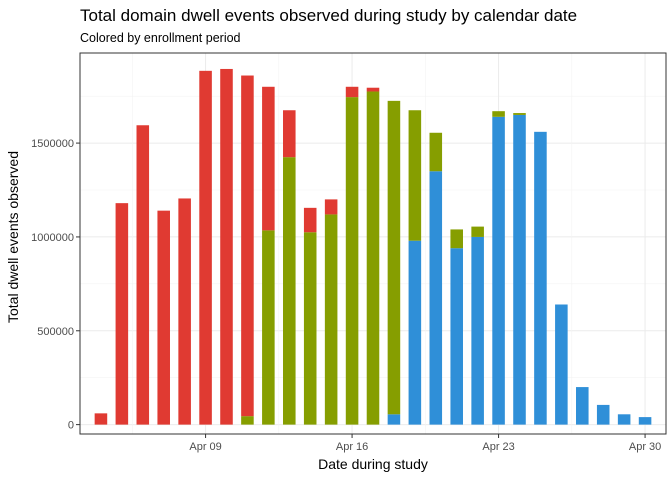 The width and height of the screenshot is (672, 480). I want to click on y-axis-label: Total dwell events observed, so click(13, 237).